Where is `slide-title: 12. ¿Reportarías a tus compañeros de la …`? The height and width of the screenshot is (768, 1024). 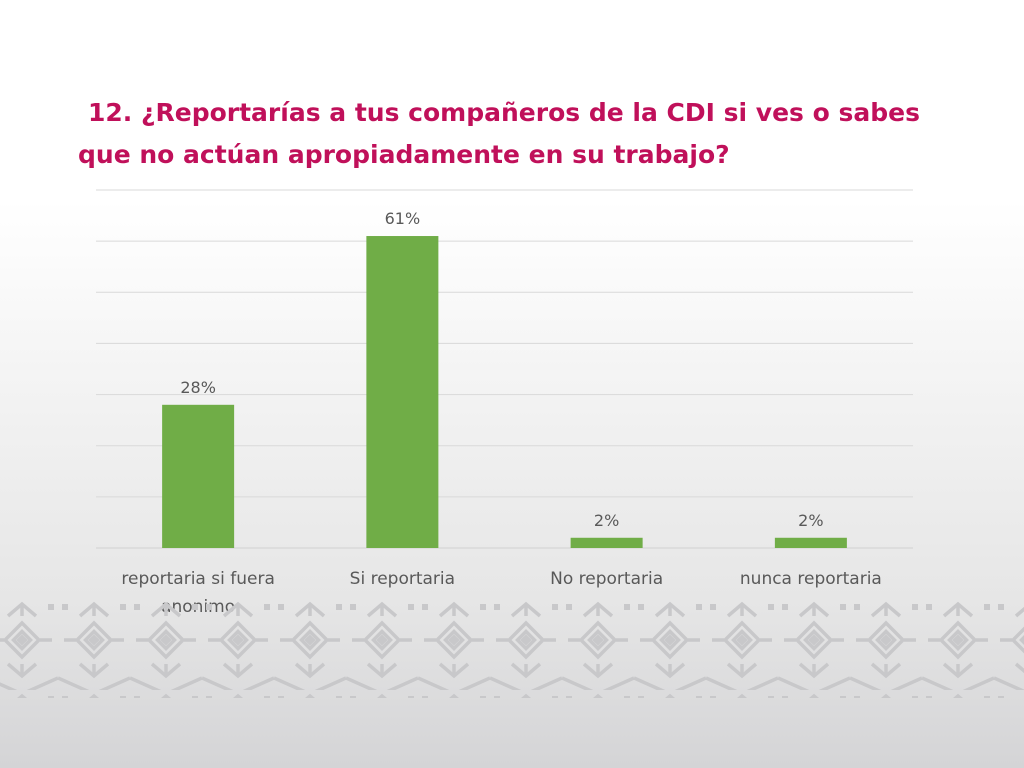
slide-title: 12. ¿Reportarías a tus compañeros de la … is located at coordinates (518, 134).